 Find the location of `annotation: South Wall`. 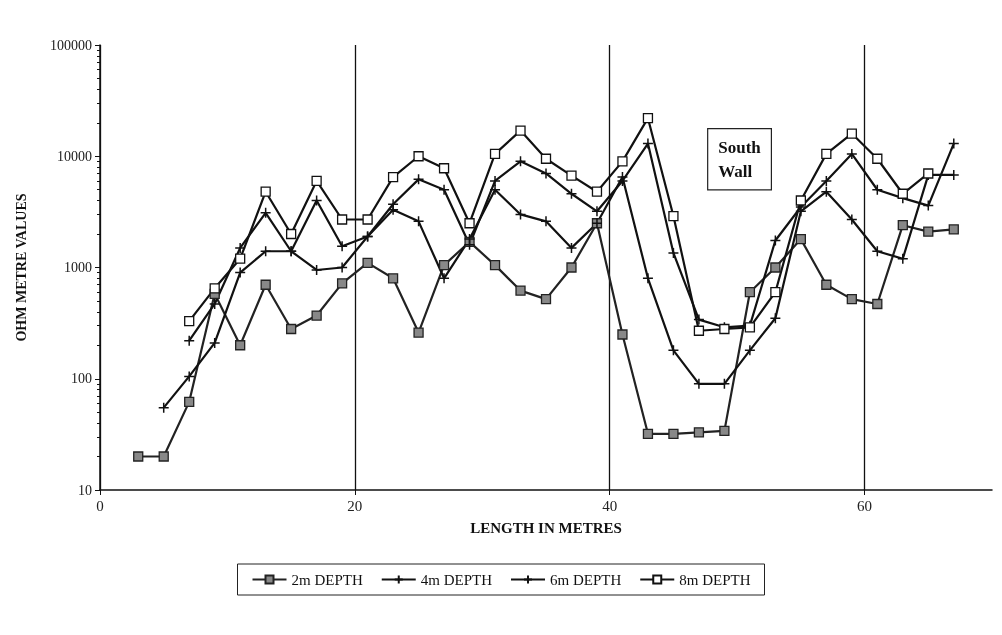

annotation: South Wall is located at coordinates (740, 159).